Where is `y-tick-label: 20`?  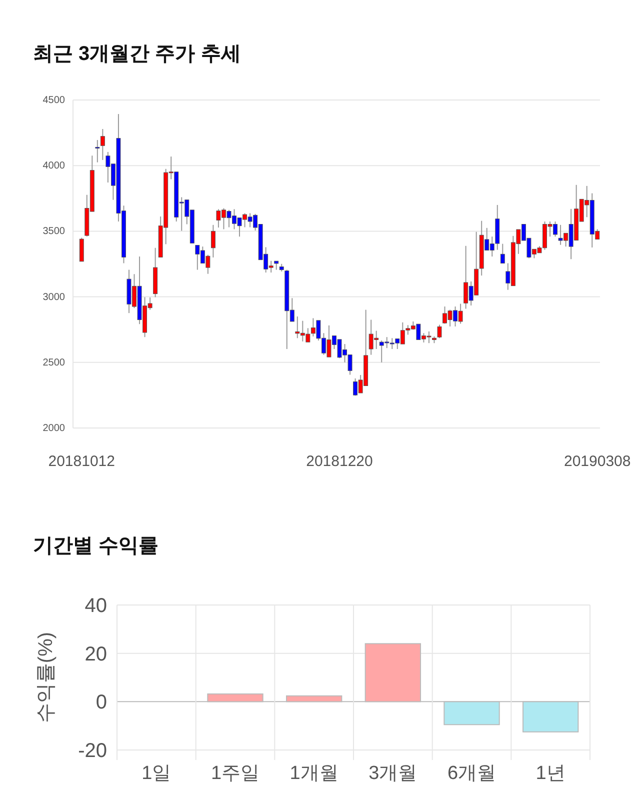 y-tick-label: 20 is located at coordinates (95, 654).